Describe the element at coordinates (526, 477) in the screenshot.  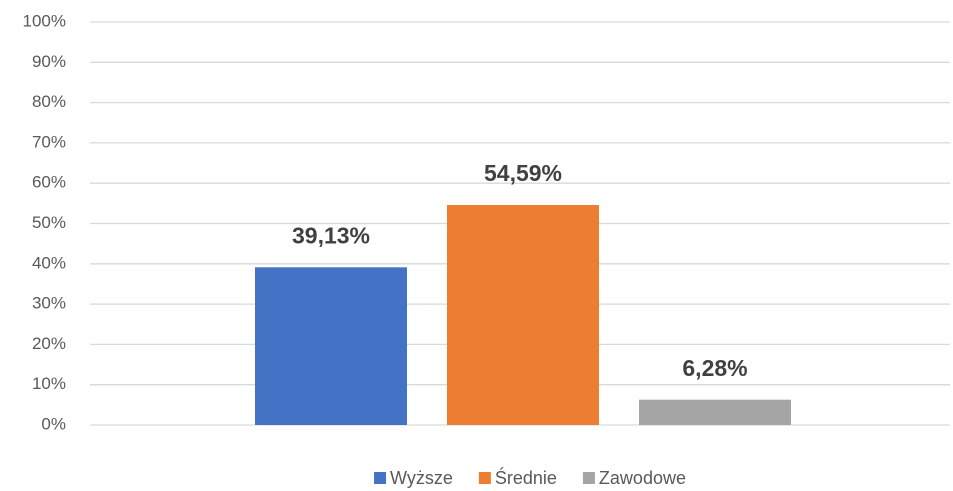
I see `legend-label: Średnie` at that location.